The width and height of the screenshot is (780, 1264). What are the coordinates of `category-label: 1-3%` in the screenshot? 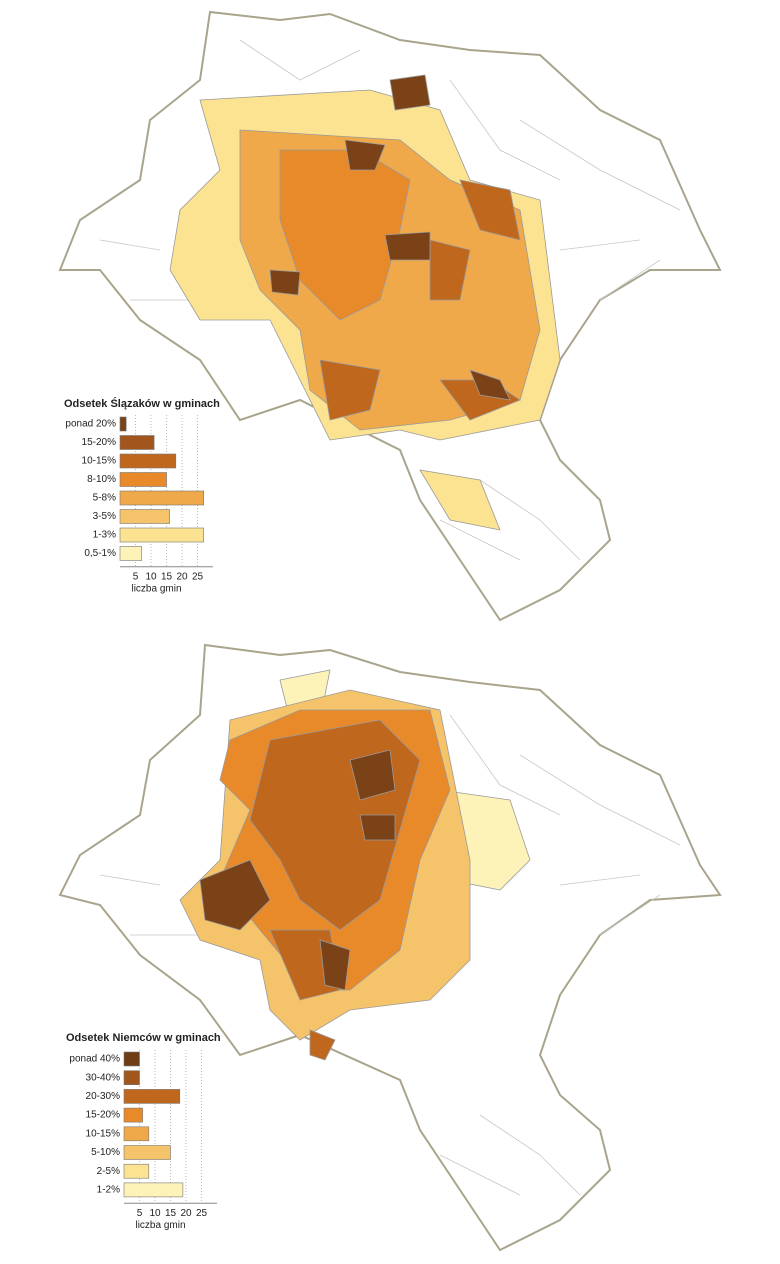 It's located at (104, 535).